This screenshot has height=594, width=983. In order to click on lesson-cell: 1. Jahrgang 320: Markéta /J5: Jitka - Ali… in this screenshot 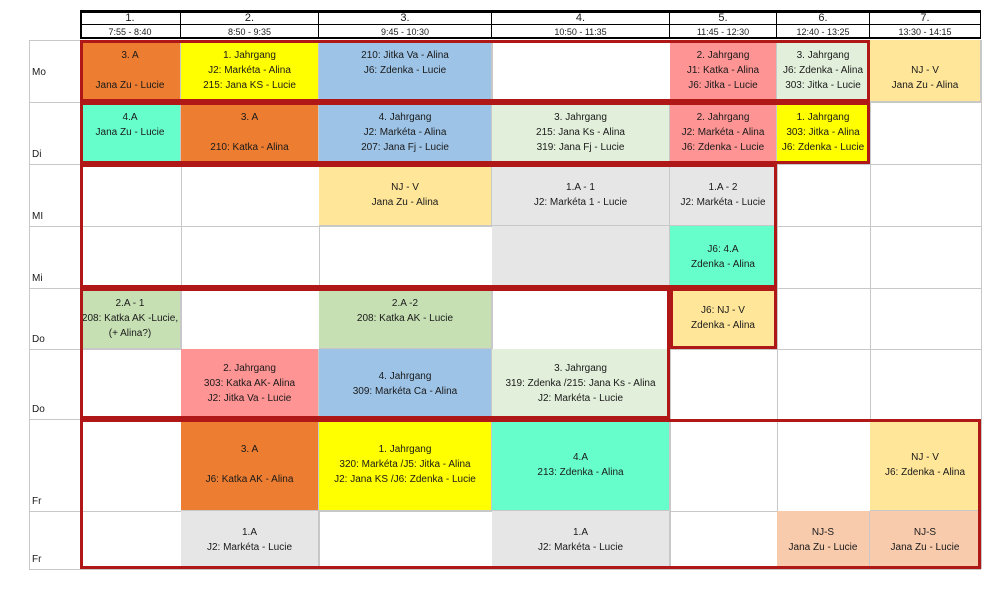, I will do `click(405, 465)`.